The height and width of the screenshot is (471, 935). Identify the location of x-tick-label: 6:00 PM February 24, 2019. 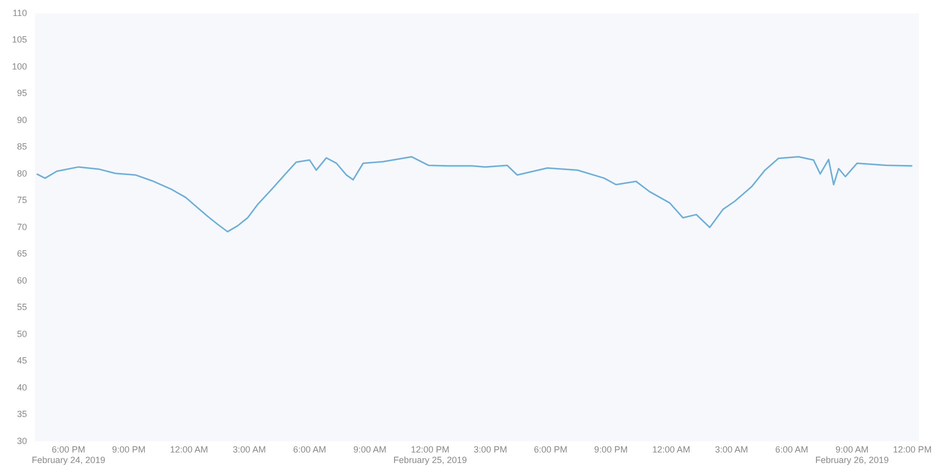
(69, 455).